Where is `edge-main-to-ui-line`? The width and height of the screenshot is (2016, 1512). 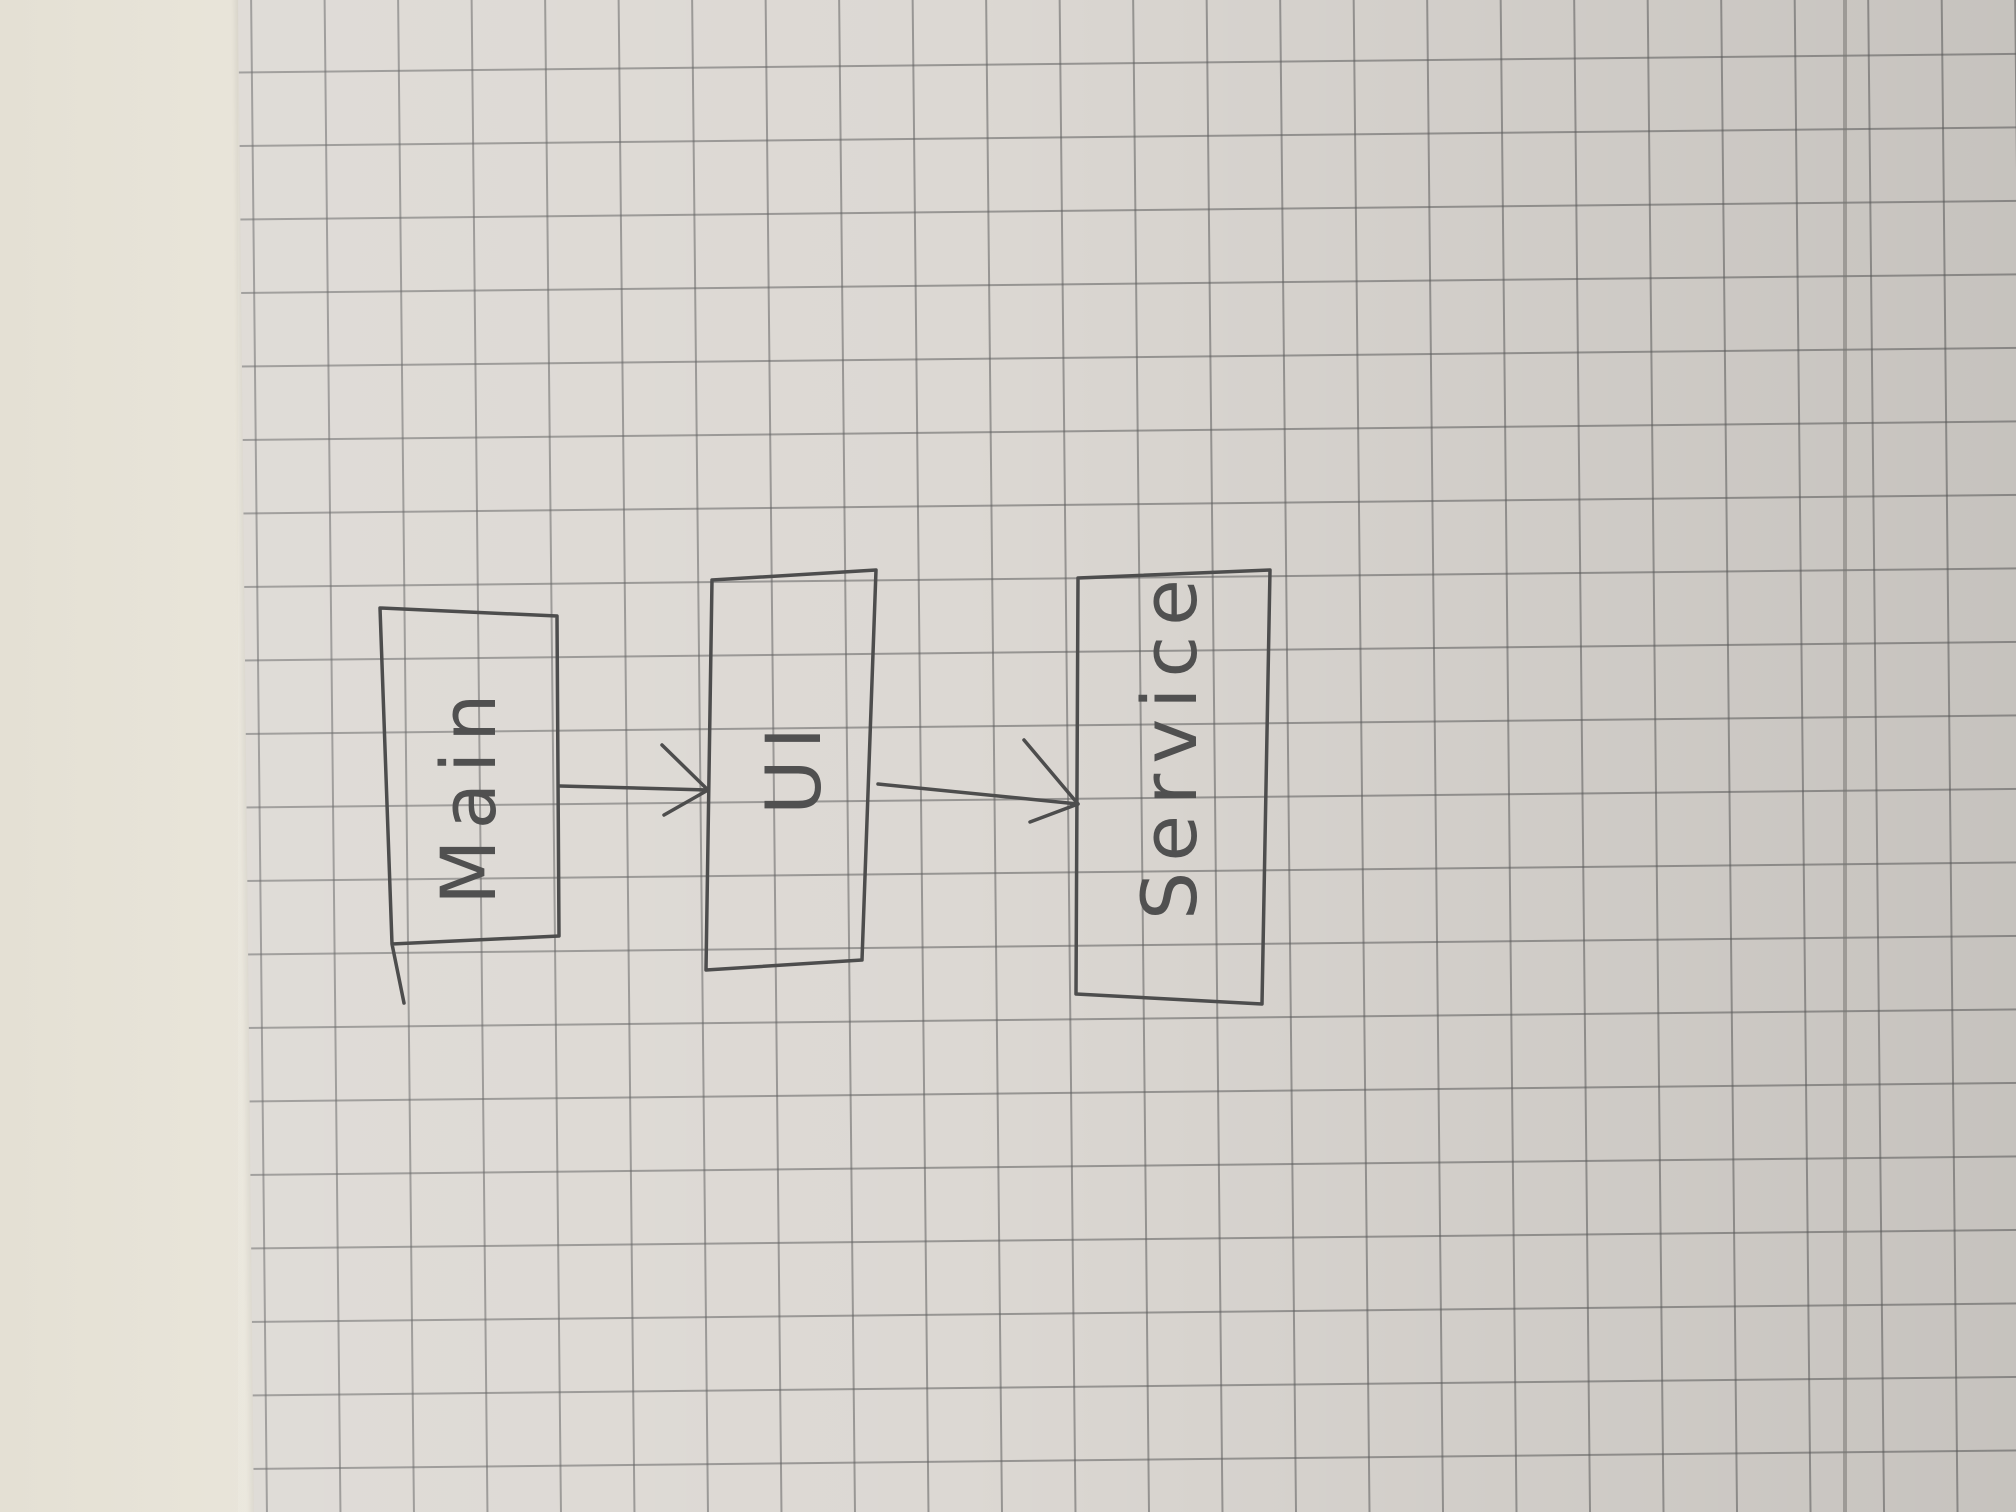 edge-main-to-ui-line is located at coordinates (634, 788).